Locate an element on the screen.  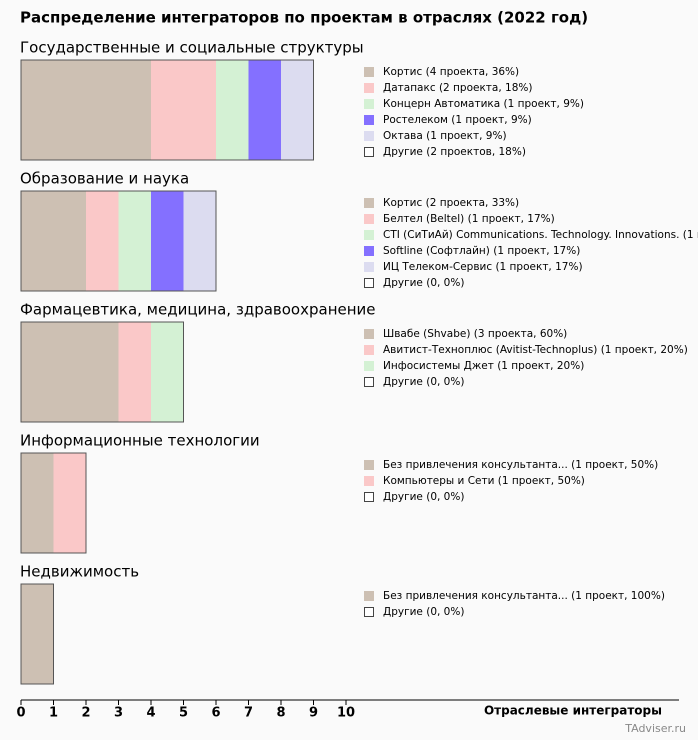
legend-label: Ростелеком (1 проект, 9%) is located at coordinates (457, 120).